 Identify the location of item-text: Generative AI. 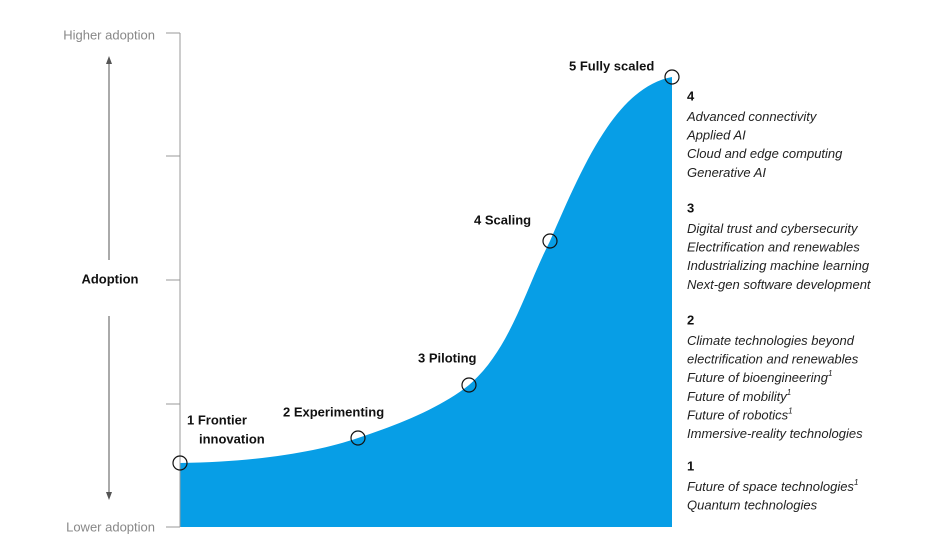
(726, 172).